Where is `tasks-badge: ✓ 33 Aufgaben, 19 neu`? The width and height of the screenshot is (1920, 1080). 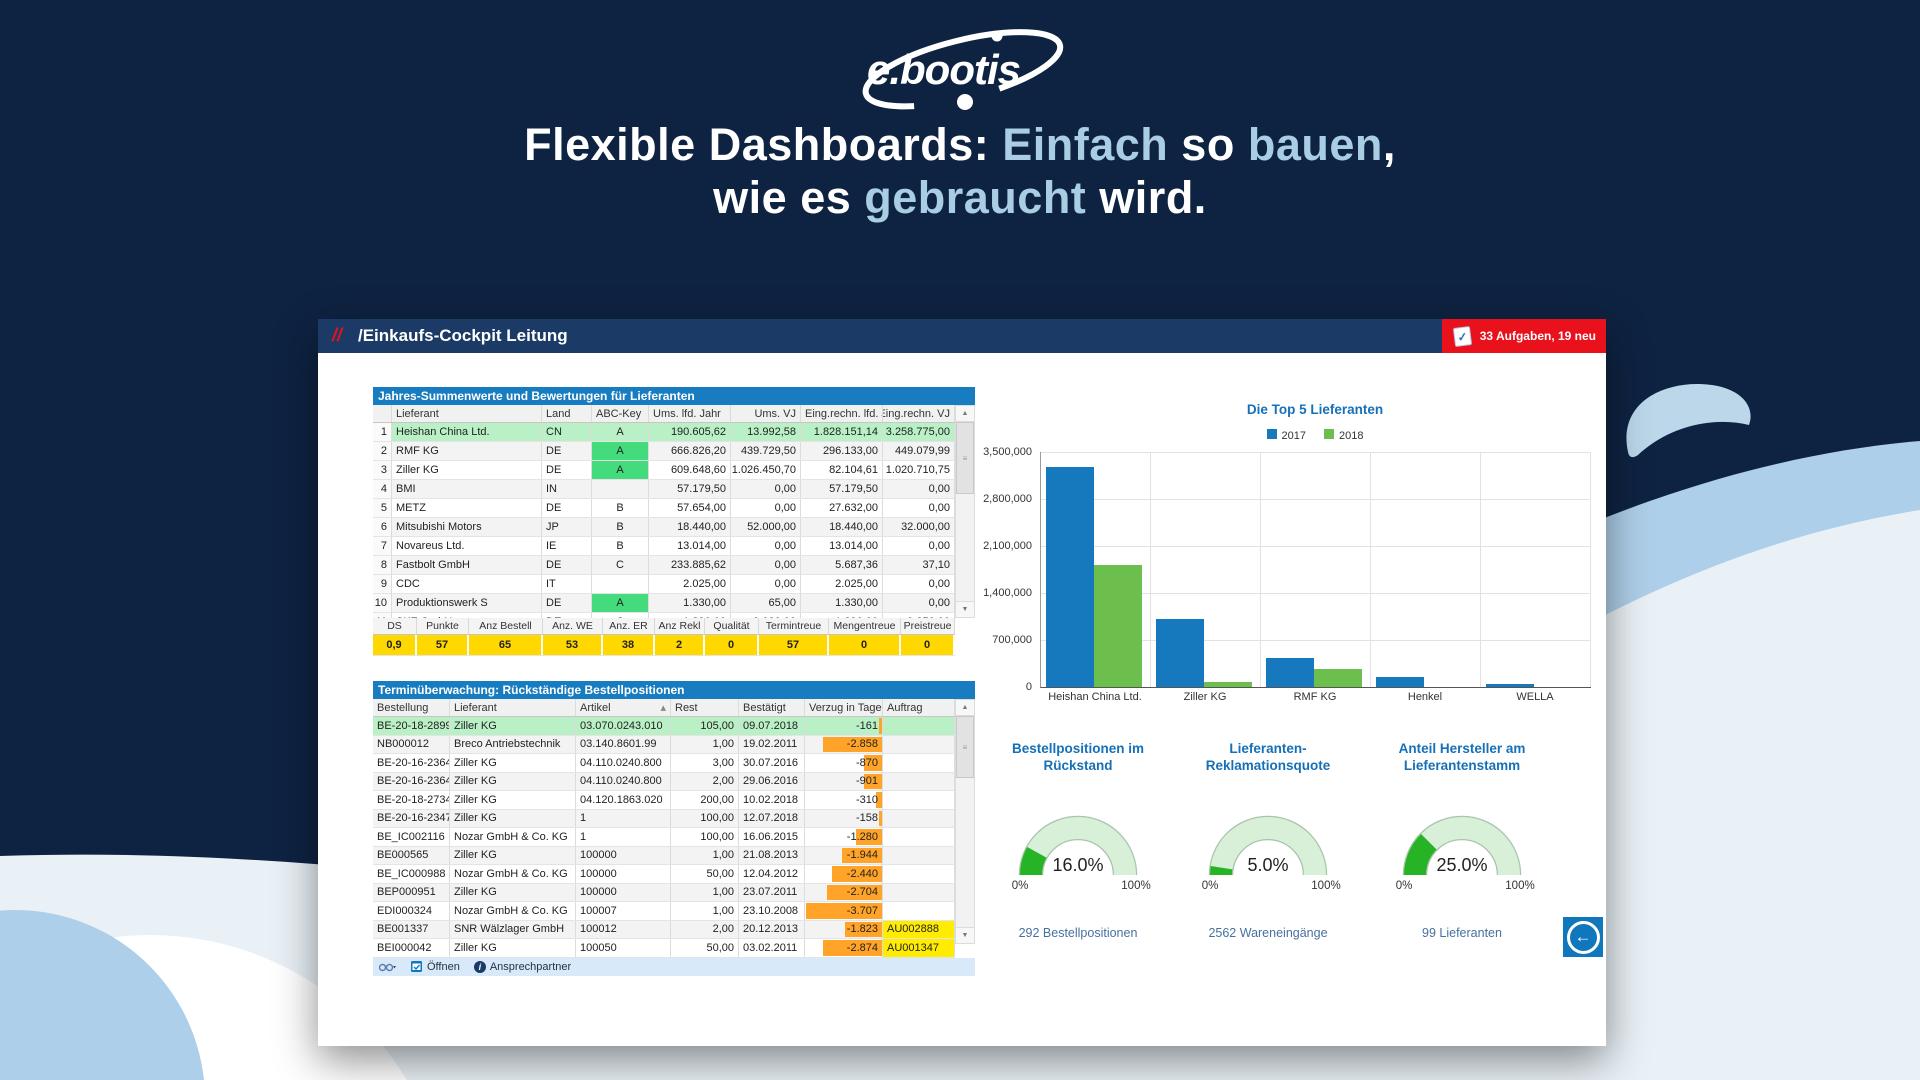
tasks-badge: ✓ 33 Aufgaben, 19 neu is located at coordinates (1523, 336).